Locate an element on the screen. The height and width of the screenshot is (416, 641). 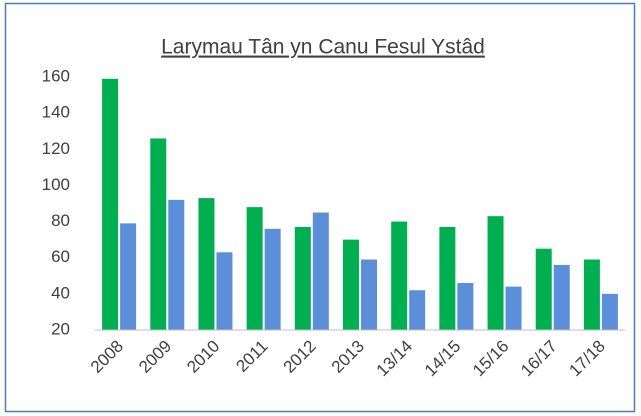
chart-title: Larymau Tân yn Canu Fesul Ystâd is located at coordinates (323, 47).